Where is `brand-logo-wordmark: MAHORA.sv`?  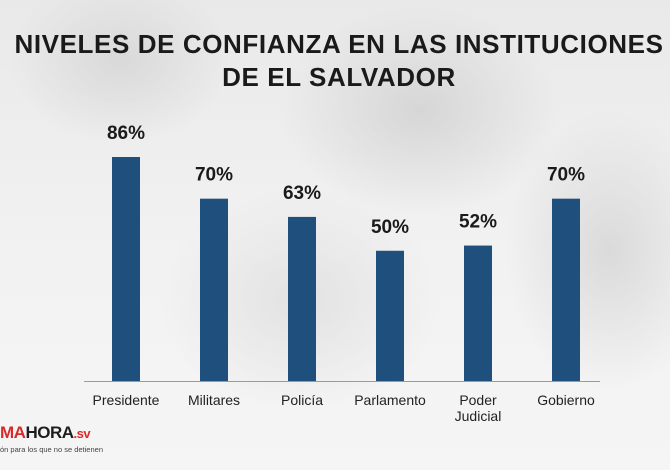 brand-logo-wordmark: MAHORA.sv is located at coordinates (45, 432).